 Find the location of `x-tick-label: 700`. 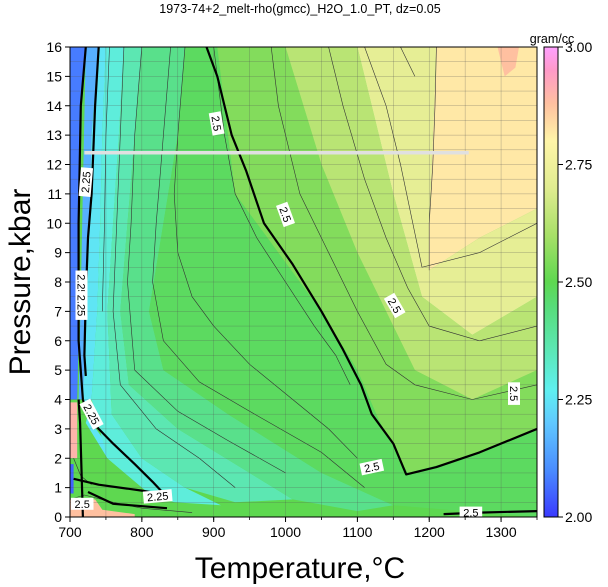

x-tick-label: 700 is located at coordinates (70, 532).